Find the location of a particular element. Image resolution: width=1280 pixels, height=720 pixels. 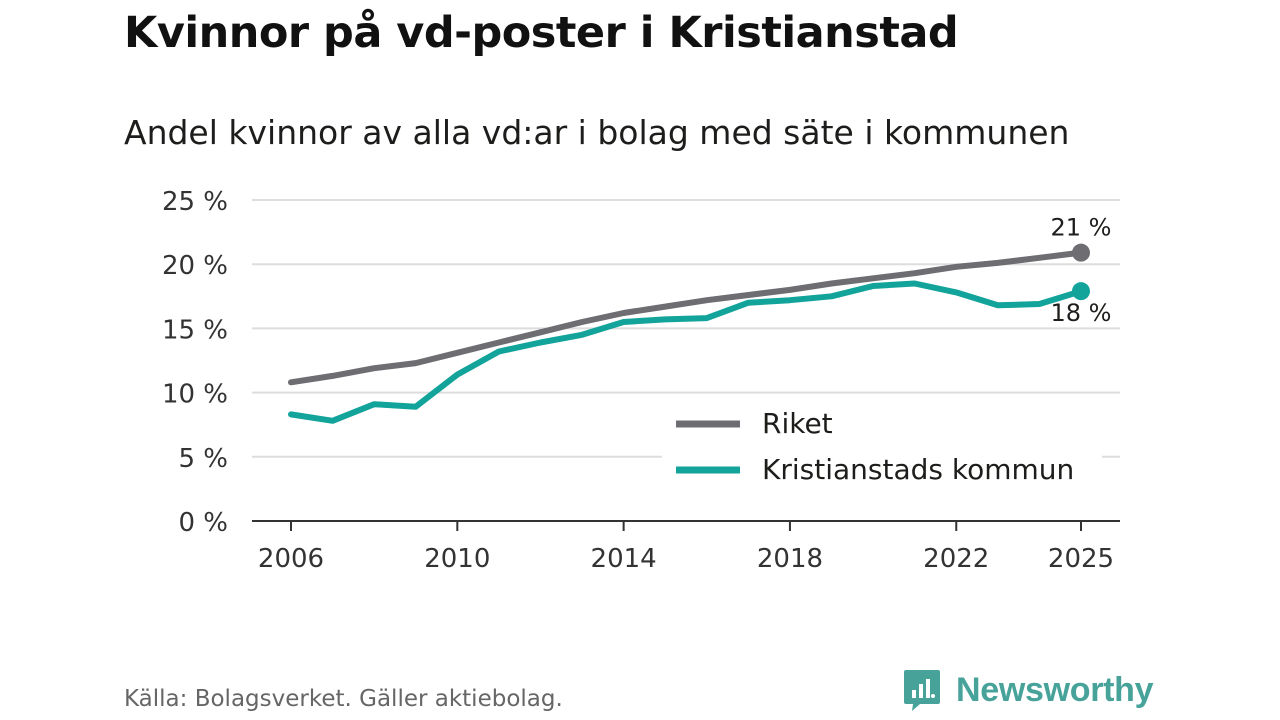

brand-logo: Newsworthy is located at coordinates (1028, 690).